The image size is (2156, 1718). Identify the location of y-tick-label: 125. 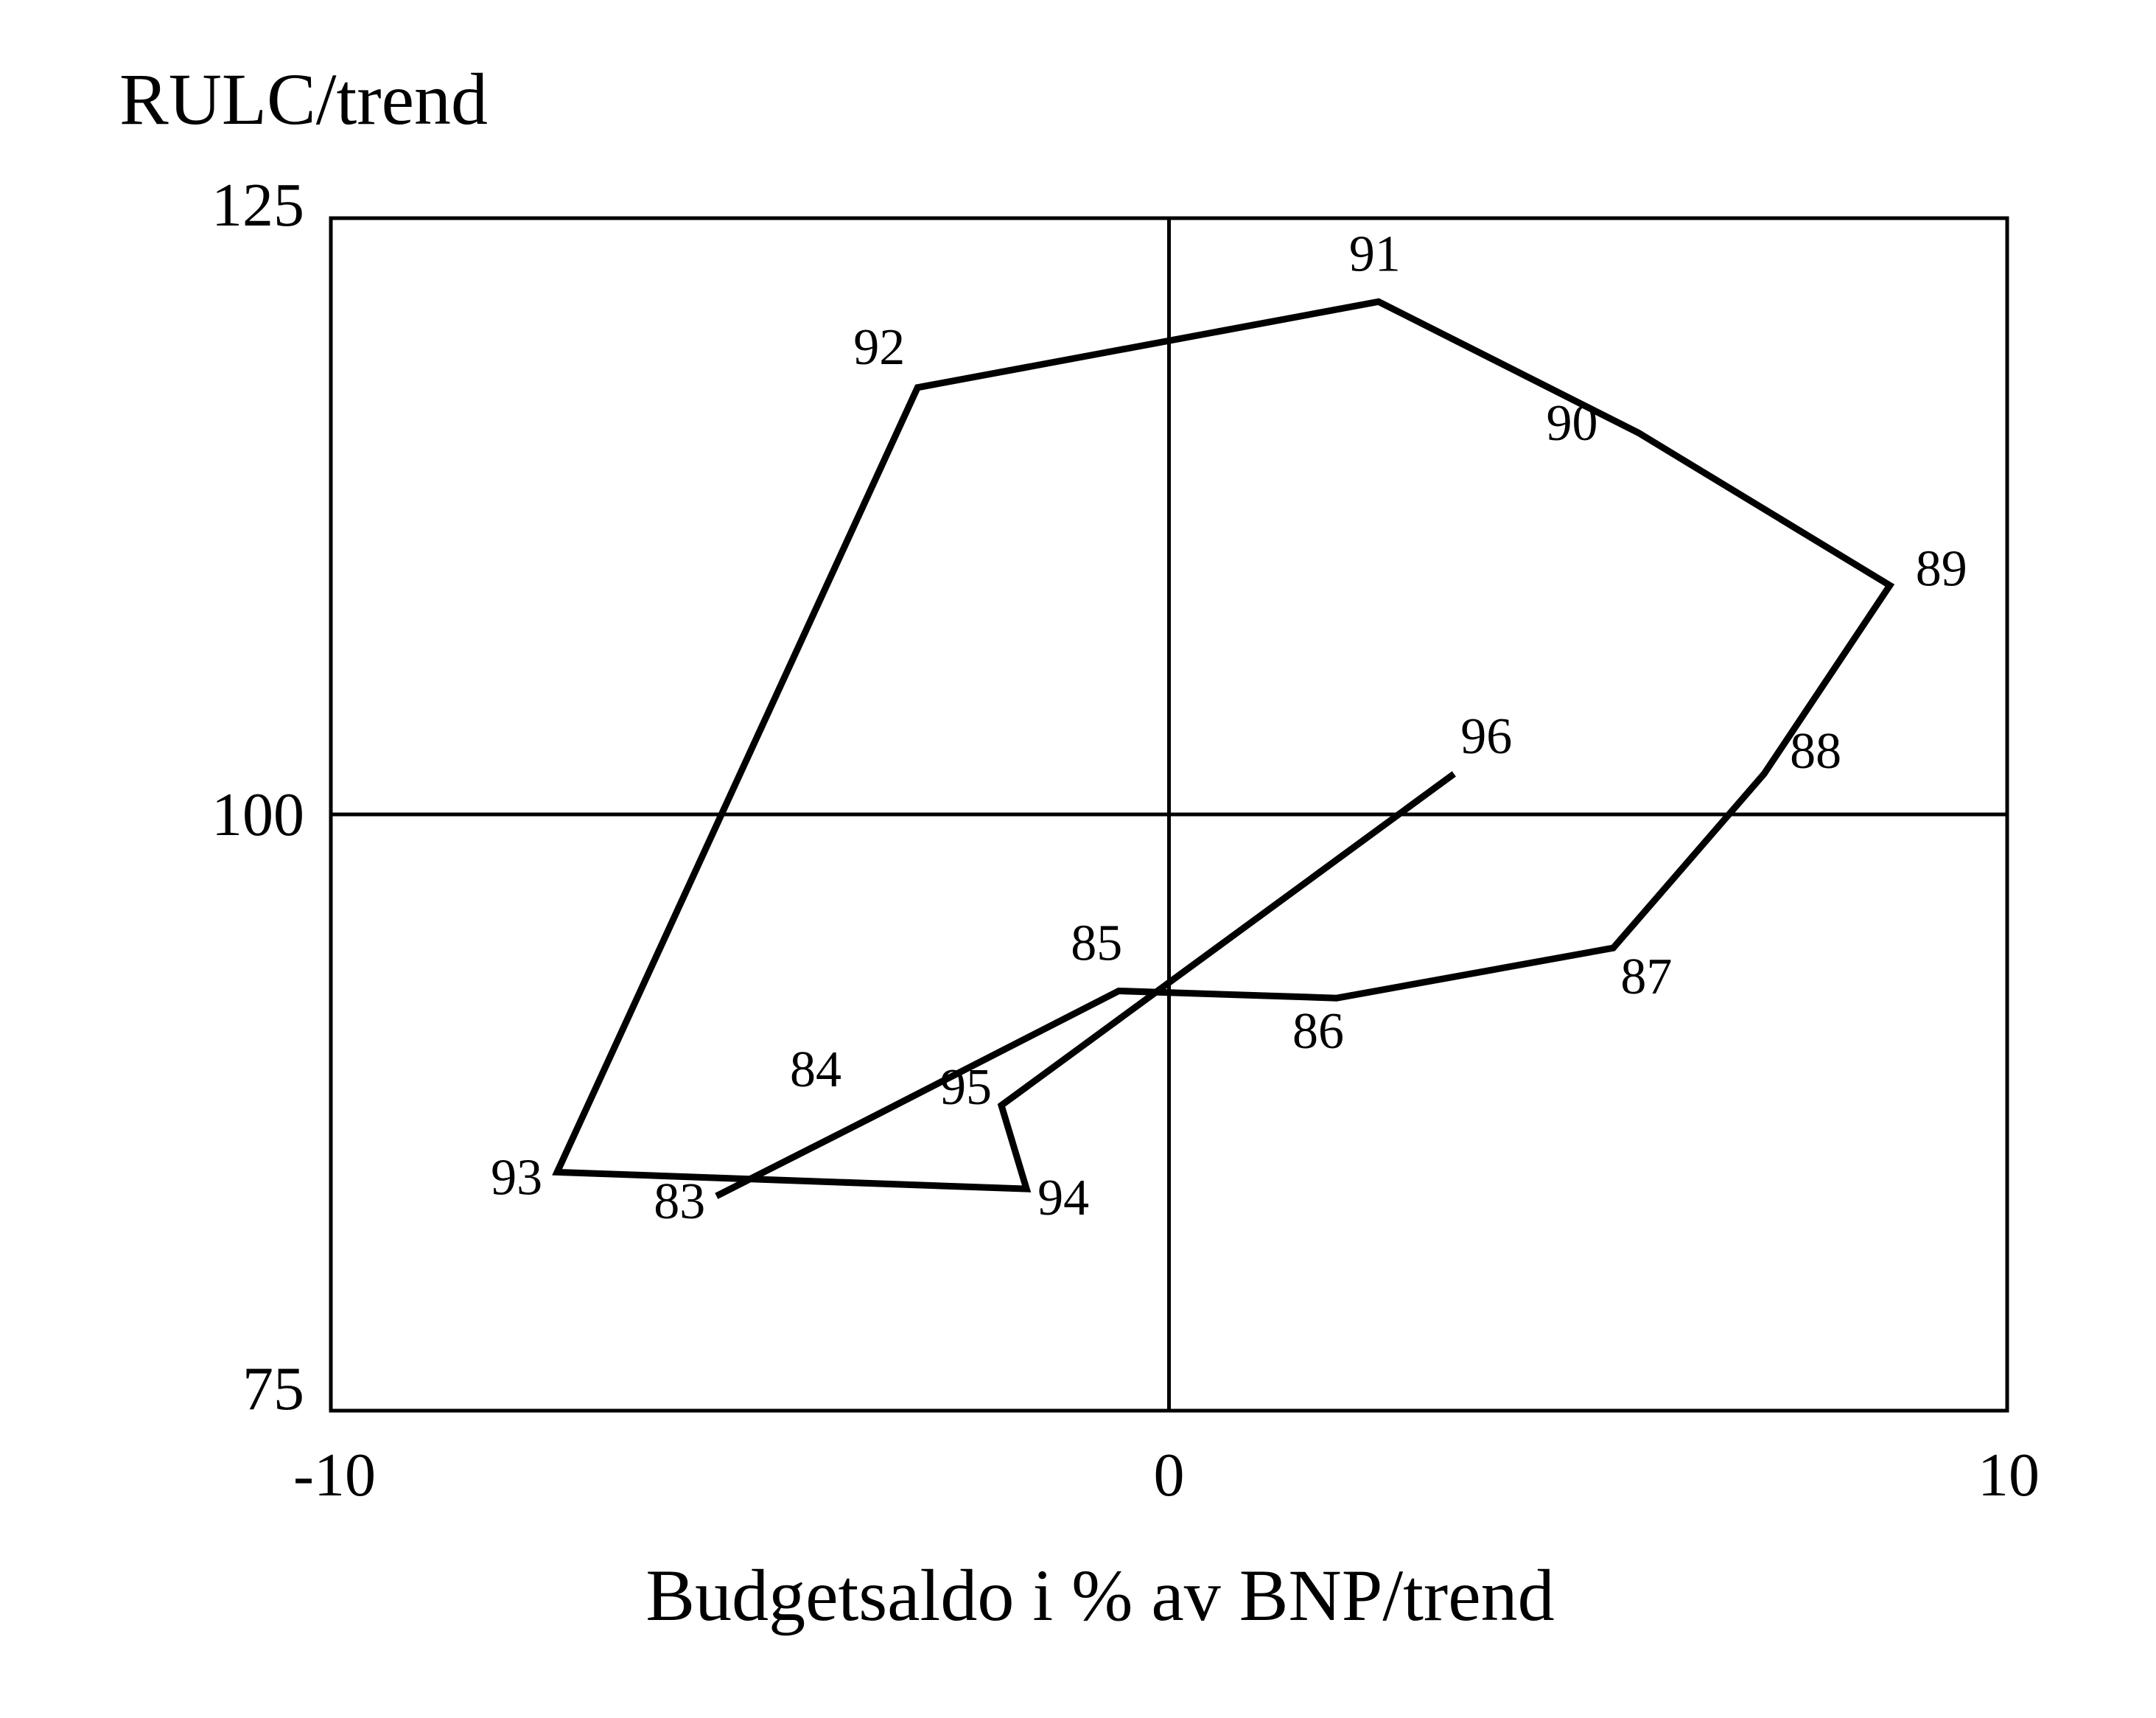
(257, 205).